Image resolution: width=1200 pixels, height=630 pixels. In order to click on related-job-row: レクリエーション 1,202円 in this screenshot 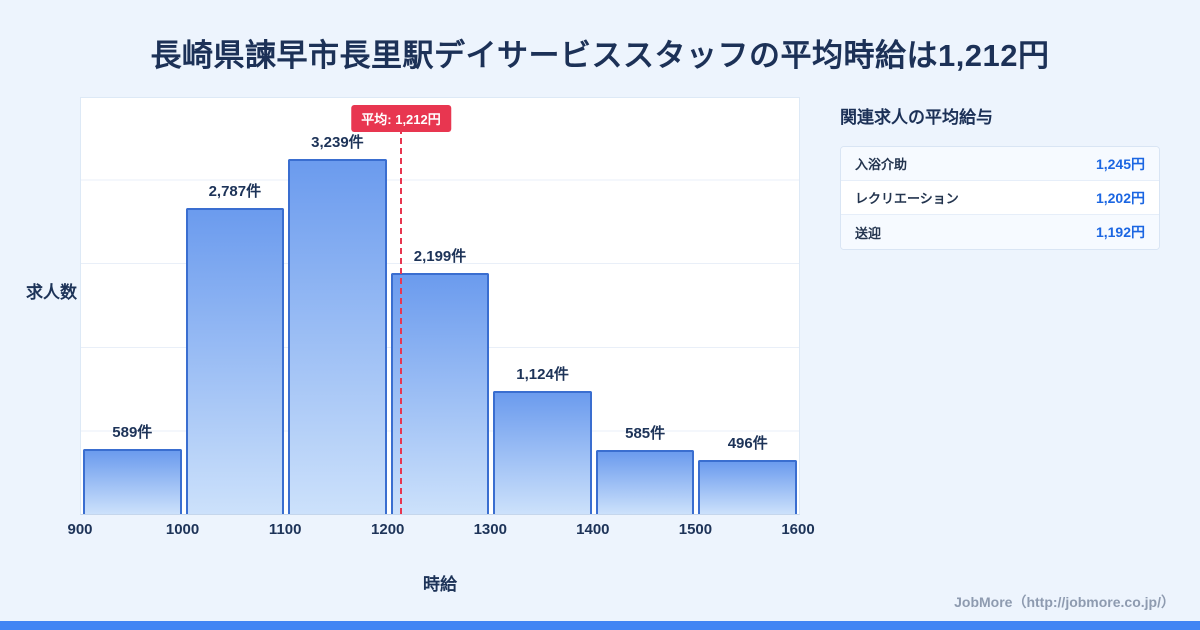, I will do `click(1000, 198)`.